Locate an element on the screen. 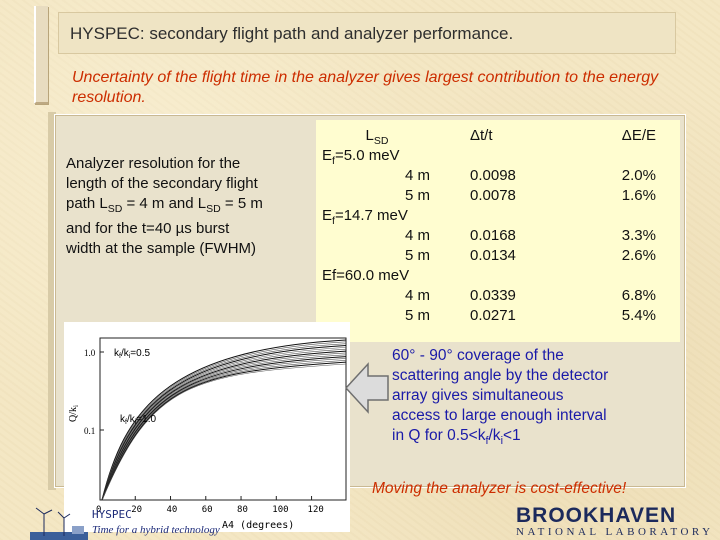 This screenshot has height=540, width=720. table-cell: 0.0339 is located at coordinates (493, 295).